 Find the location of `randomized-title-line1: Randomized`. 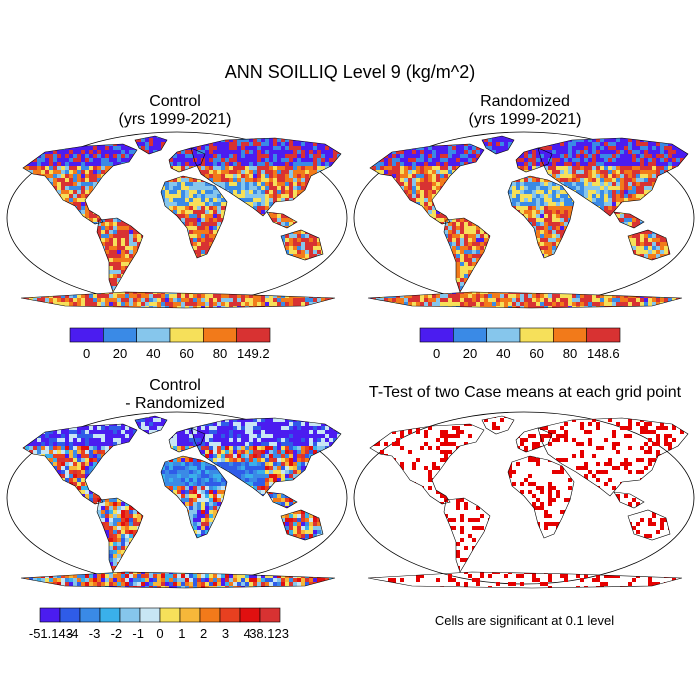

randomized-title-line1: Randomized is located at coordinates (525, 101).